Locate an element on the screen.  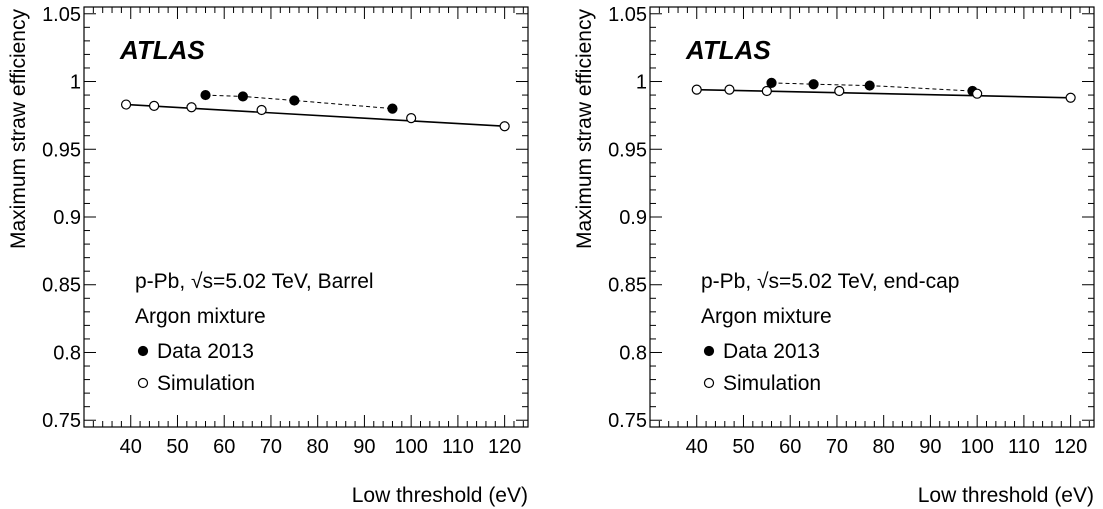
dataset-annotation: p-Pb, √s=5.02 TeV, Barrel is located at coordinates (254, 281).